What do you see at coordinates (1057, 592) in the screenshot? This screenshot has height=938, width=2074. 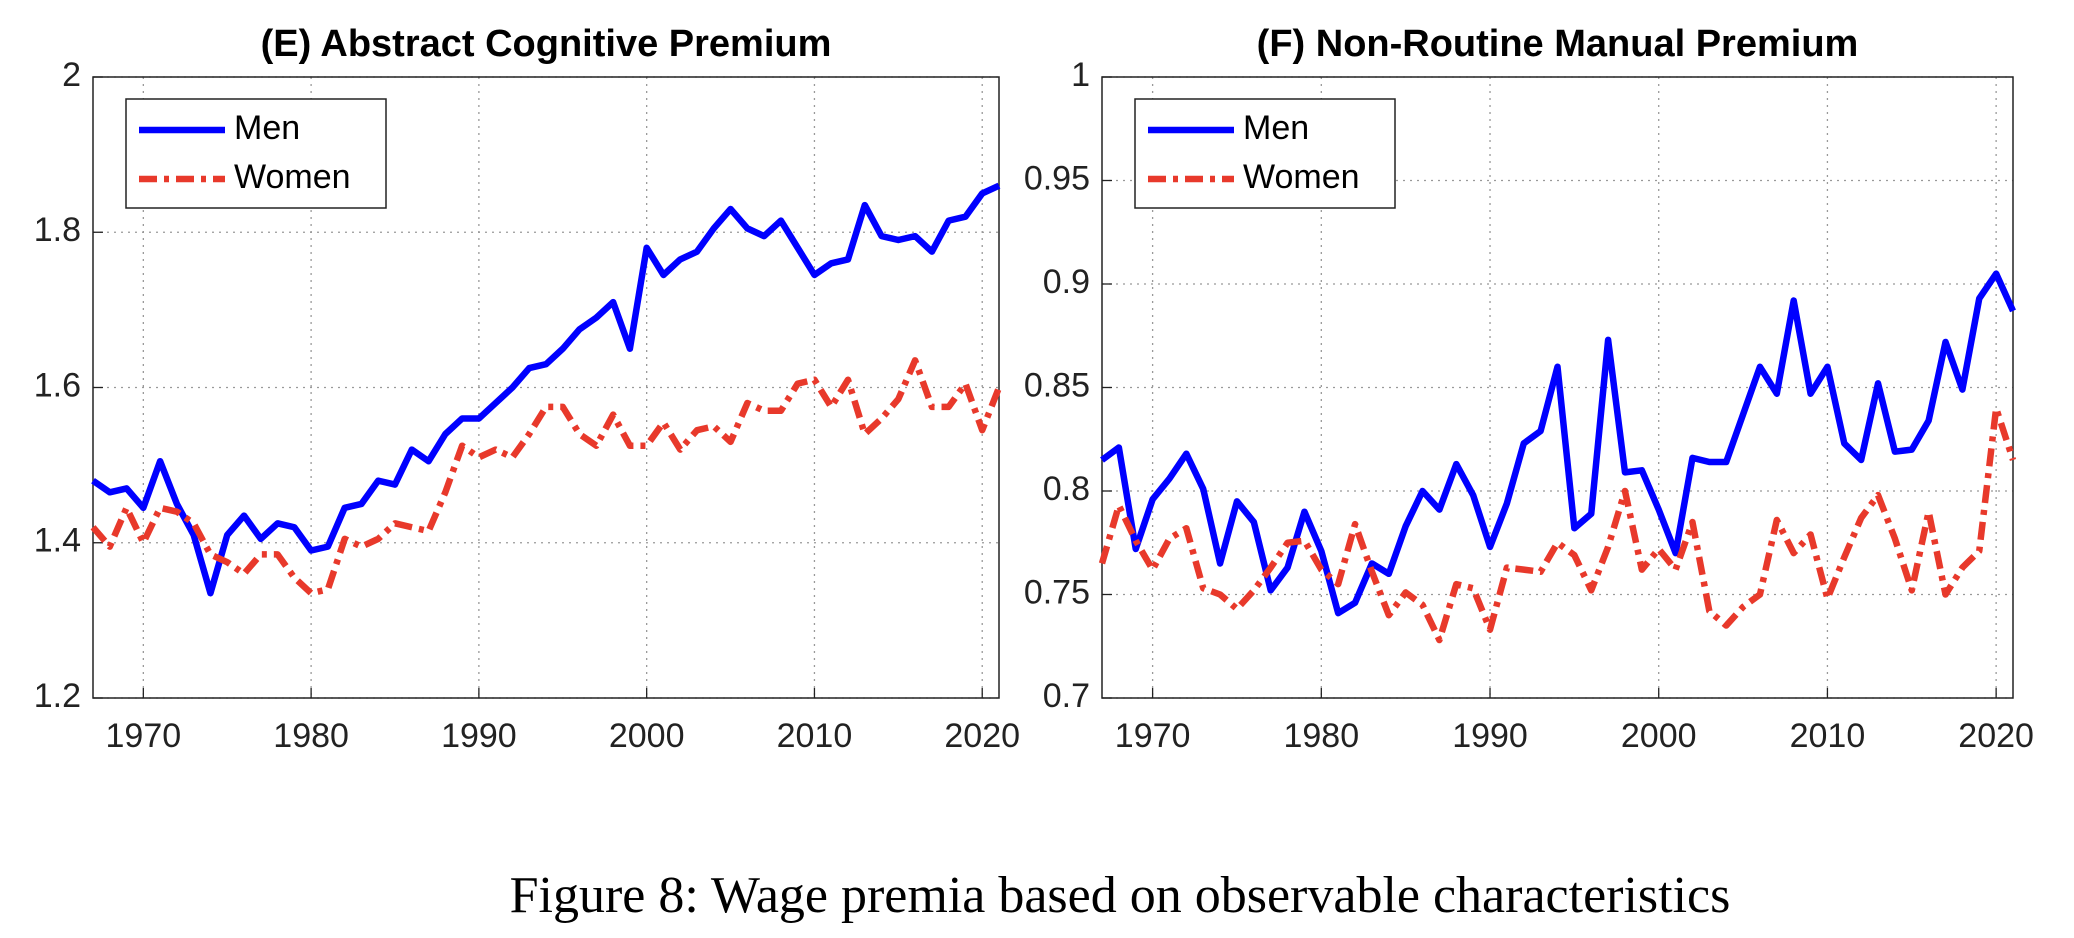 I see `y-tick-label: 0.75` at bounding box center [1057, 592].